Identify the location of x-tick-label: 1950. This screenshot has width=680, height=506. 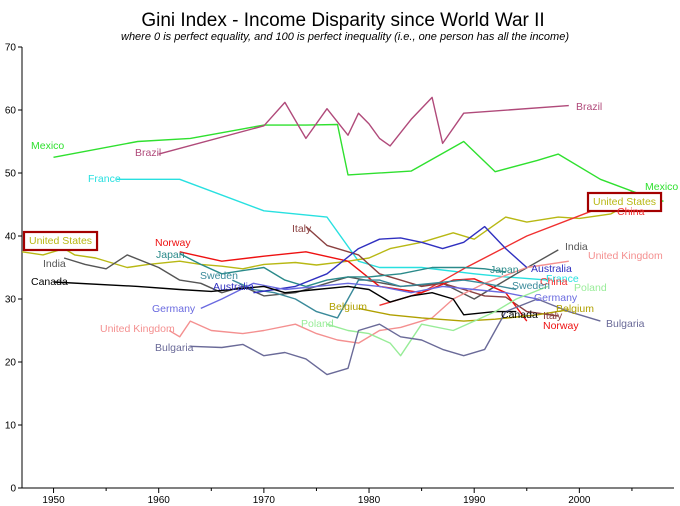
(53, 500).